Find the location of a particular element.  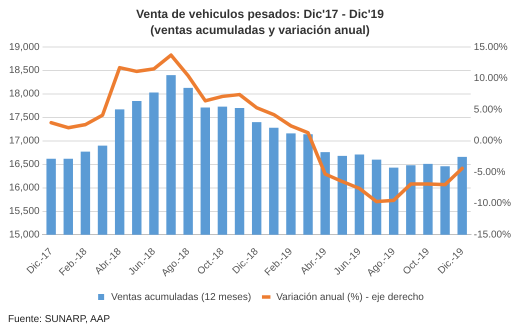

legend-label: Ventas acumuladas (12 meses) is located at coordinates (181, 297).